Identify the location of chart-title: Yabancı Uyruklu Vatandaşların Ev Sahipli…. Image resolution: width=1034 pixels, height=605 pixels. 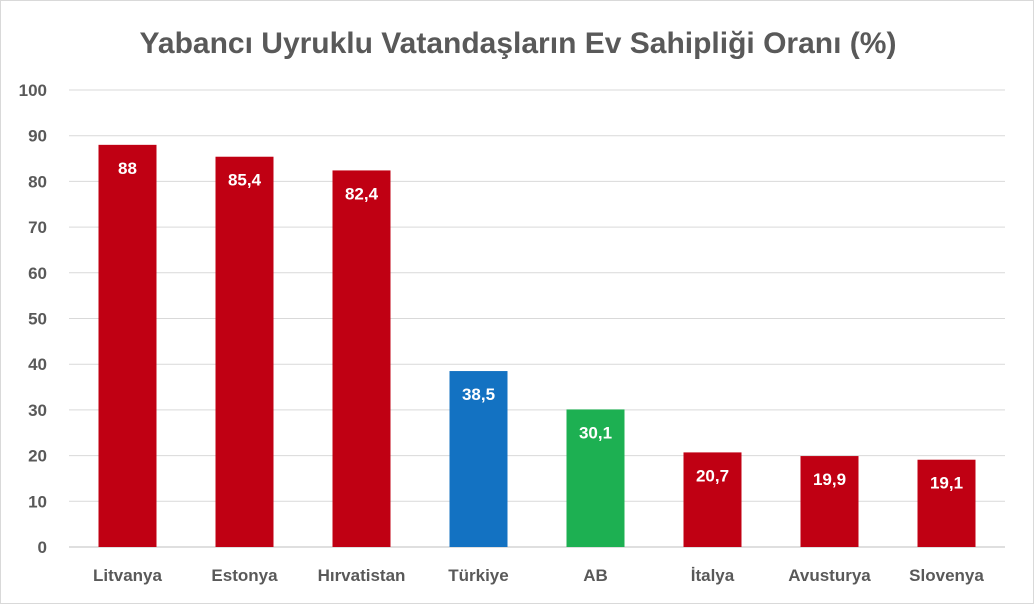
(518, 43).